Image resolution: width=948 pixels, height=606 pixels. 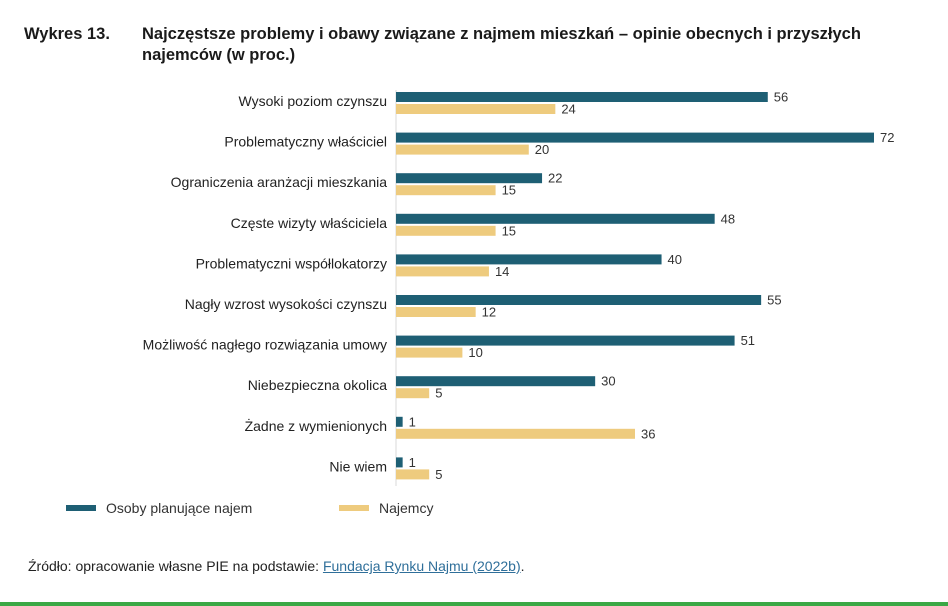 What do you see at coordinates (265, 345) in the screenshot?
I see `category-label: Możliwość nagłego rozwiązania umowy` at bounding box center [265, 345].